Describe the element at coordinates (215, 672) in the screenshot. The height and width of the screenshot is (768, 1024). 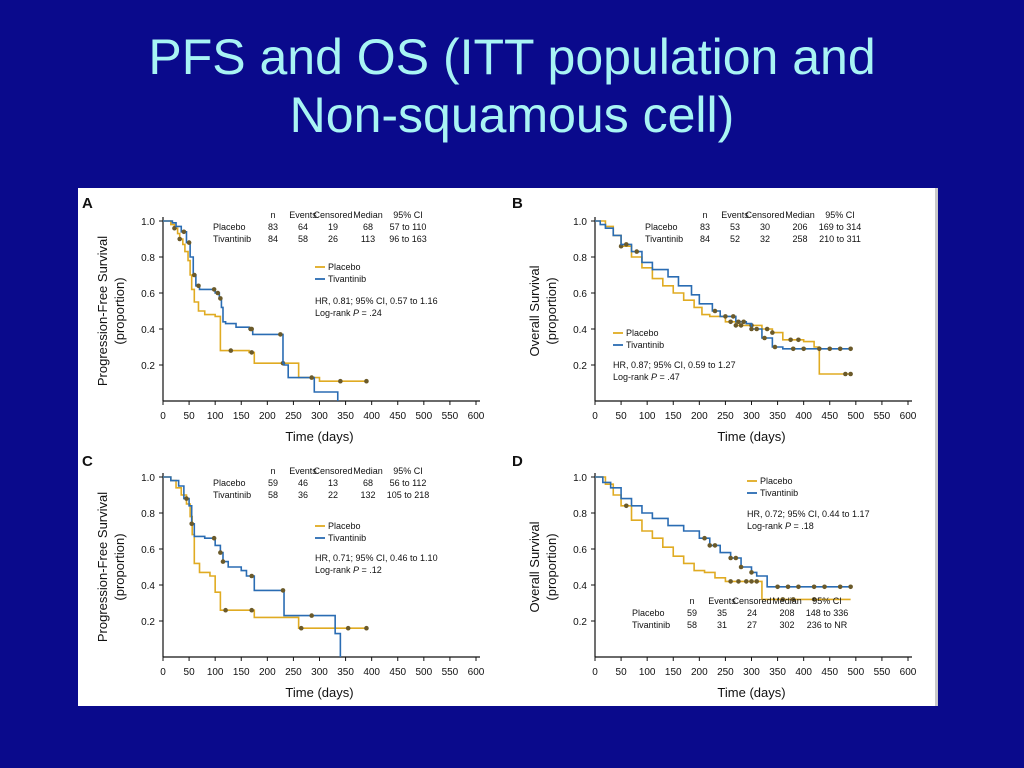
I see `panel-c-x-tick-label: 100` at that location.